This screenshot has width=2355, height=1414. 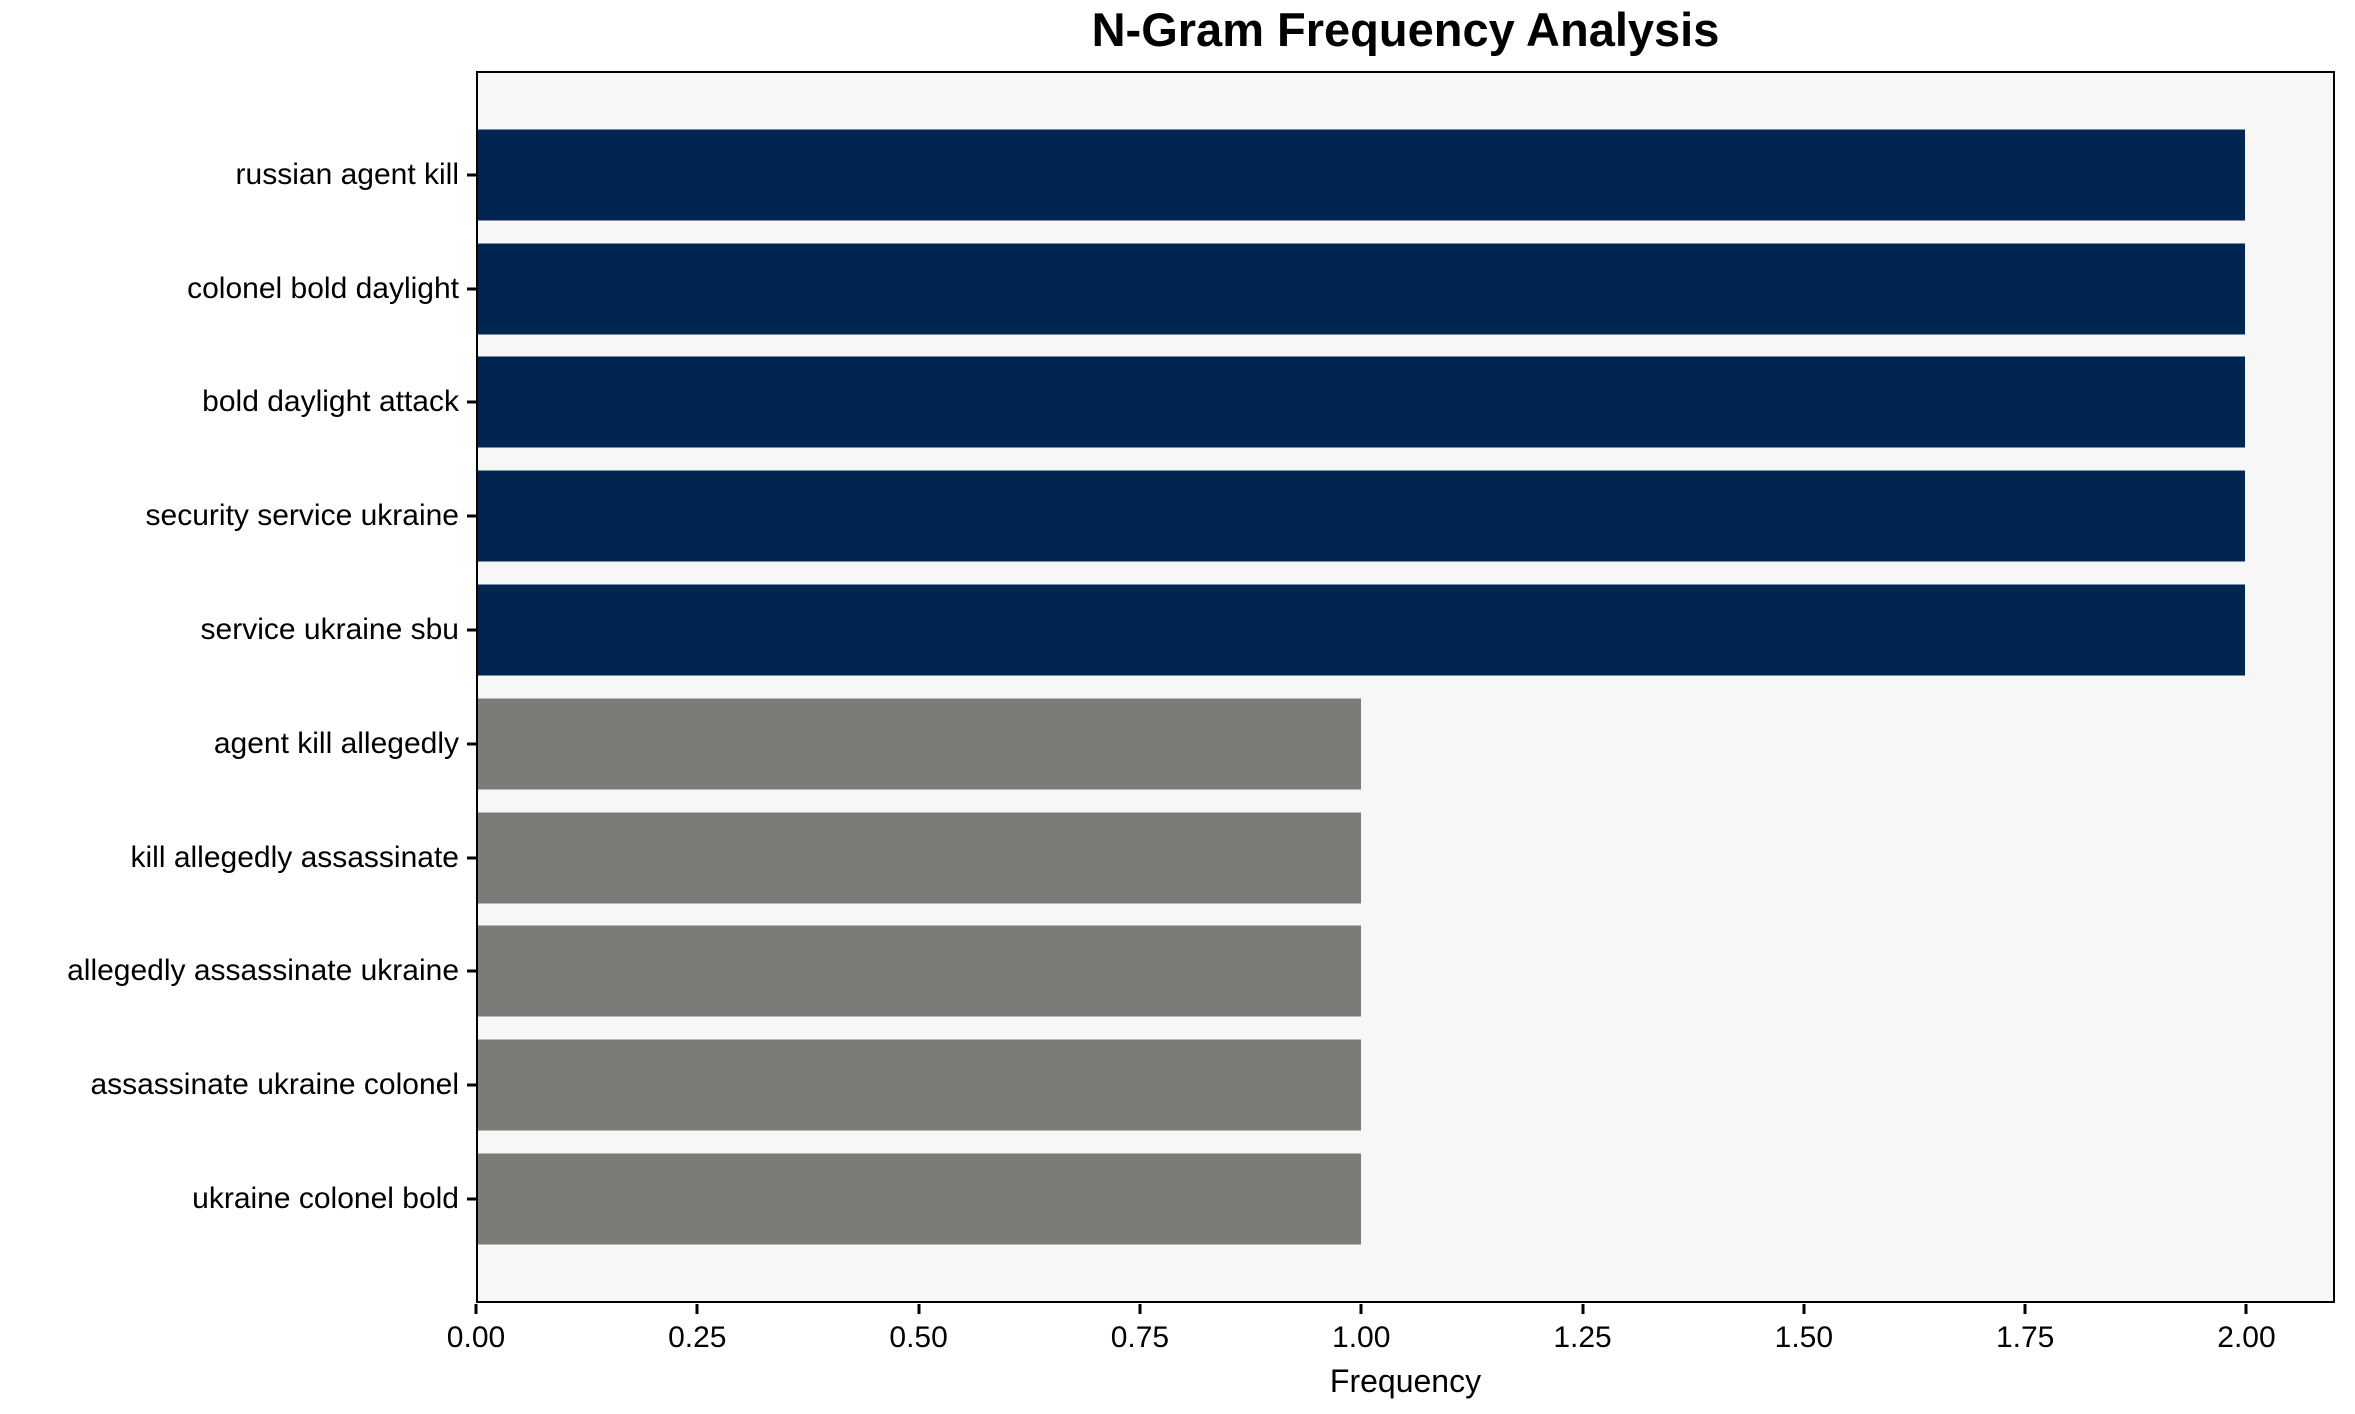 What do you see at coordinates (2246, 1337) in the screenshot?
I see `x-tick-label: 2.00` at bounding box center [2246, 1337].